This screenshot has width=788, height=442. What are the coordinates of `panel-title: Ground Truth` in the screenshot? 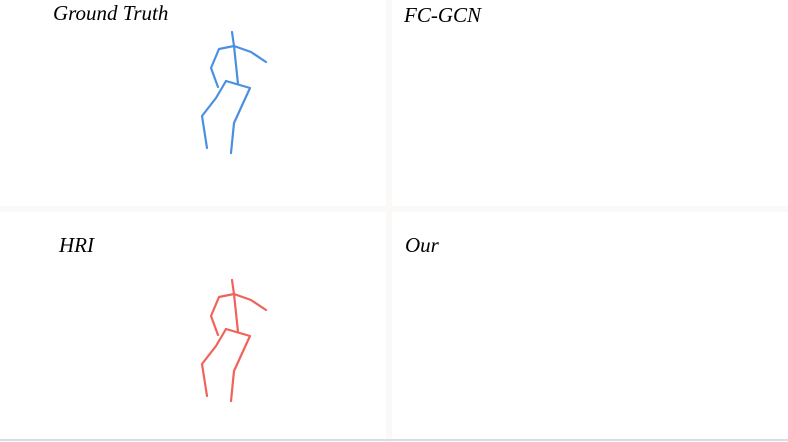 It's located at (111, 13).